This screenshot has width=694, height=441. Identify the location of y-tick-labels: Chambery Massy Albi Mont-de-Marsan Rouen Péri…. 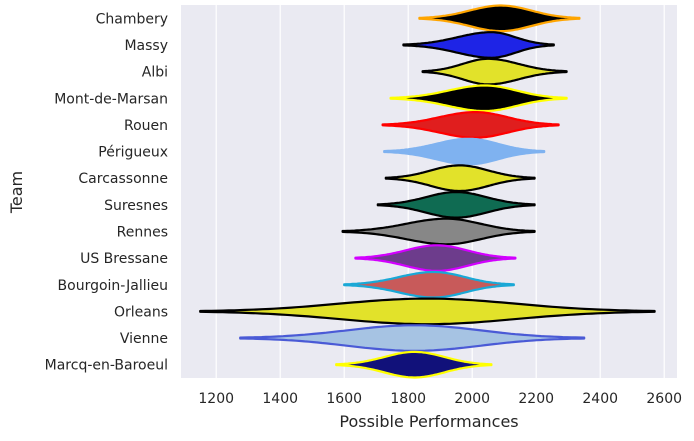
(106, 192).